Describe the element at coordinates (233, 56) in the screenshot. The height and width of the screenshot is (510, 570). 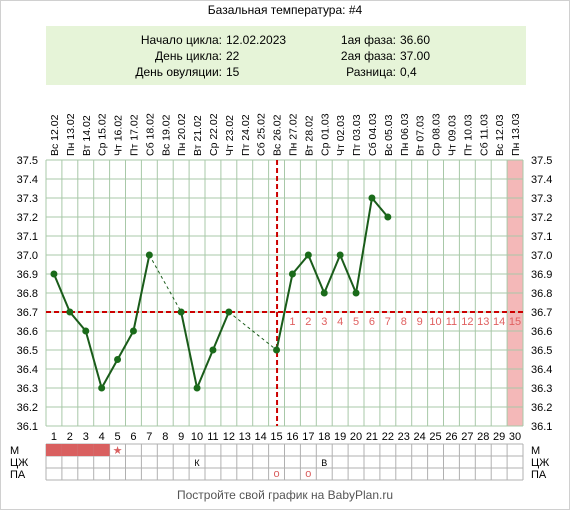
I see `cycle-day-value: 22` at that location.